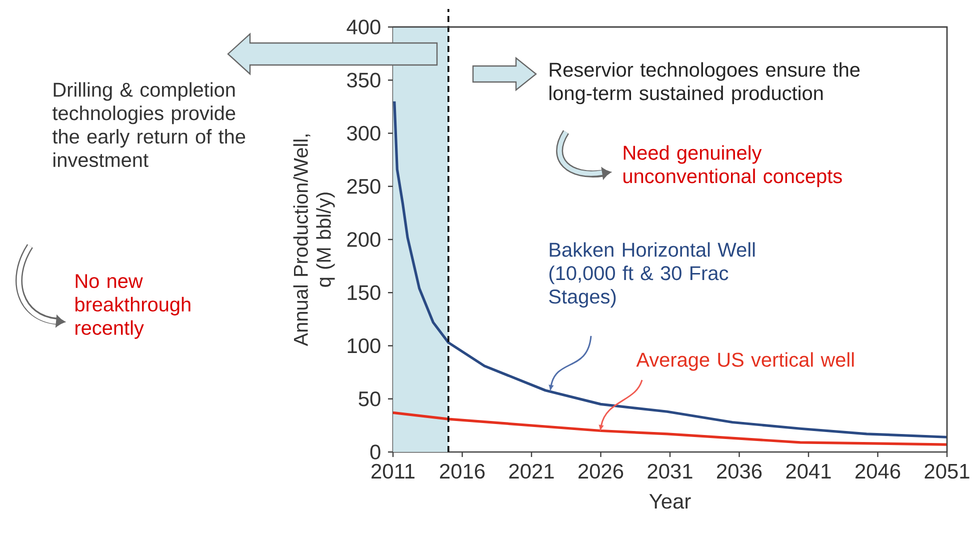 The width and height of the screenshot is (977, 533). Describe the element at coordinates (531, 471) in the screenshot. I see `x-tick-label: 2021` at that location.